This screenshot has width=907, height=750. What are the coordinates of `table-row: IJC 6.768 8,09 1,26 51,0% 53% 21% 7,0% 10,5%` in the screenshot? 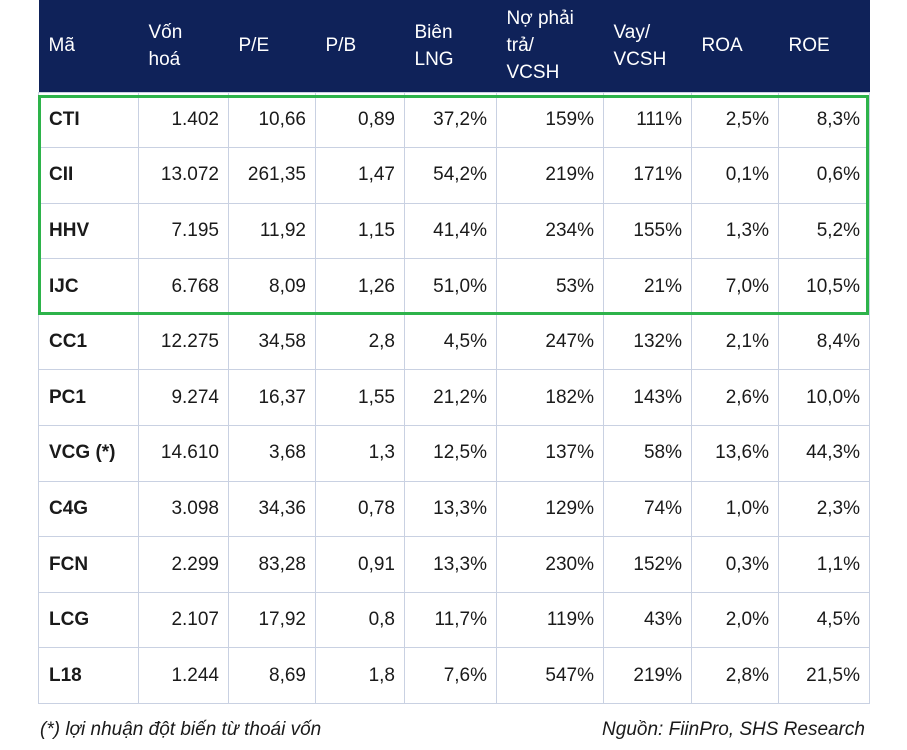 It's located at (454, 286).